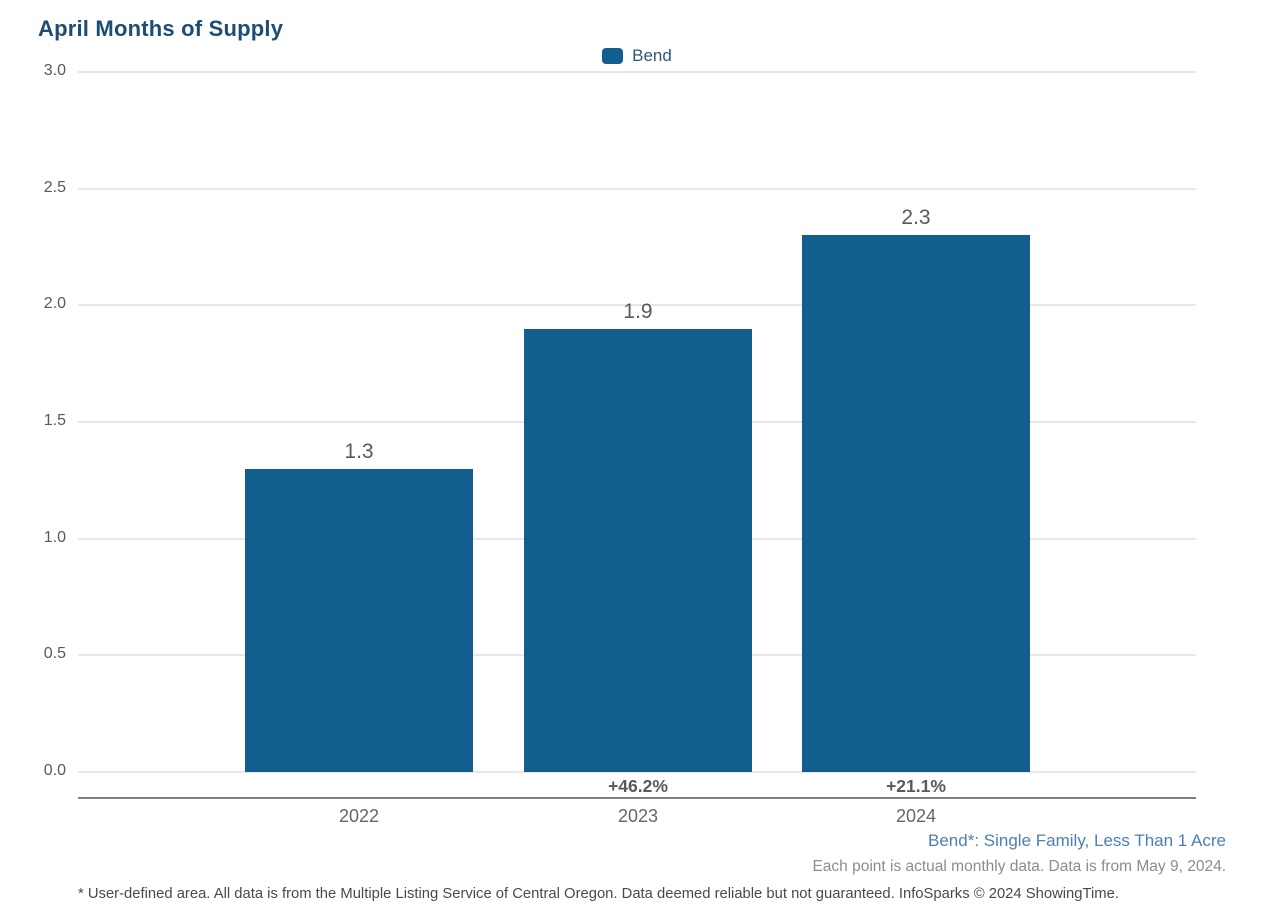 The image size is (1267, 922). Describe the element at coordinates (613, 56) in the screenshot. I see `legend-color-swatch` at that location.